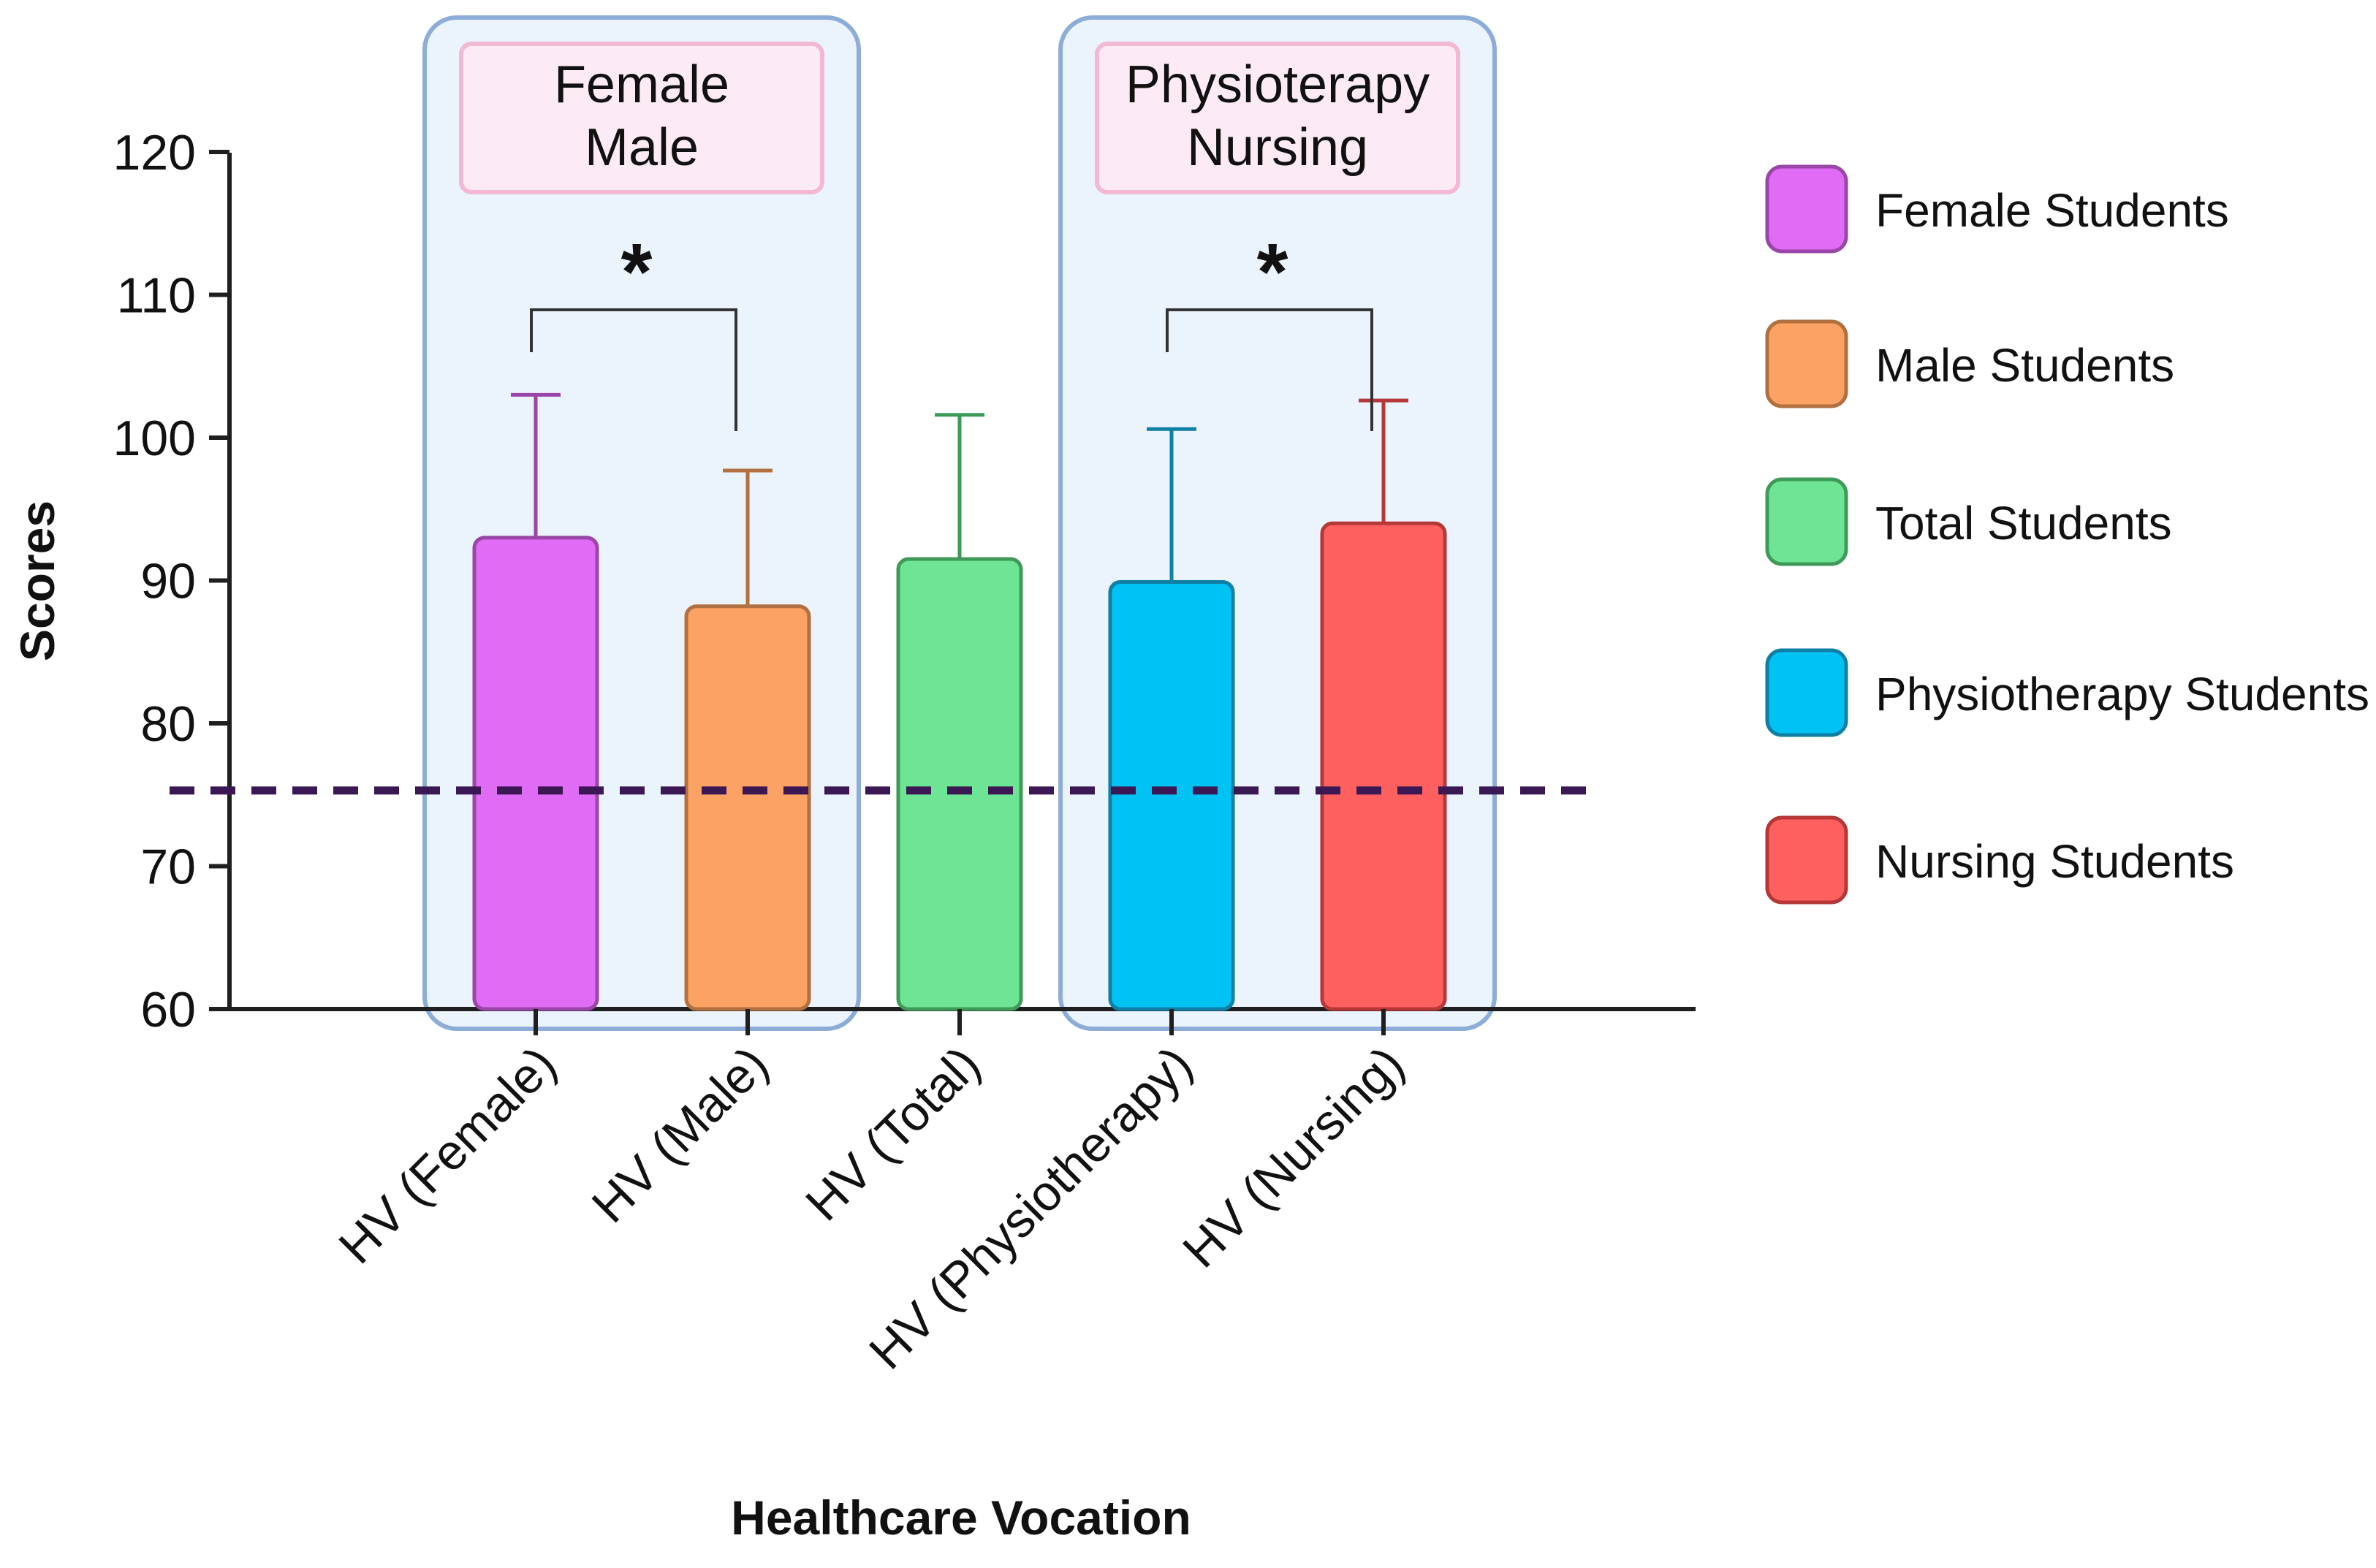 The height and width of the screenshot is (1568, 2376). I want to click on significance-star-0: *, so click(637, 272).